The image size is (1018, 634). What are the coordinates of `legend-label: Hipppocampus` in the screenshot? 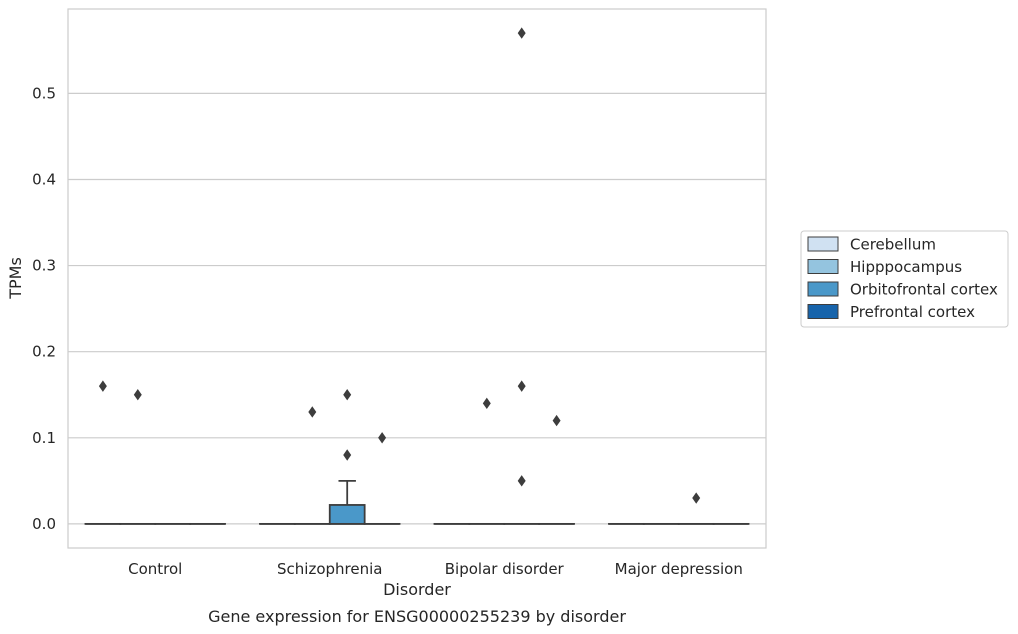 It's located at (906, 267).